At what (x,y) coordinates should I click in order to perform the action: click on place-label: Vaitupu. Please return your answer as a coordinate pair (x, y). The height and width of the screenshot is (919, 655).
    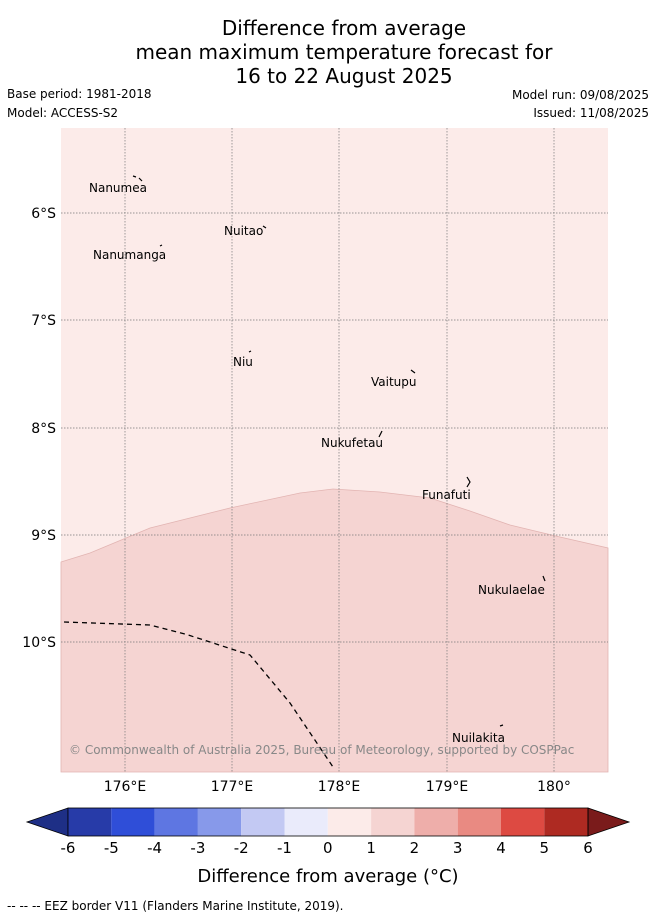
    Looking at the image, I should click on (394, 382).